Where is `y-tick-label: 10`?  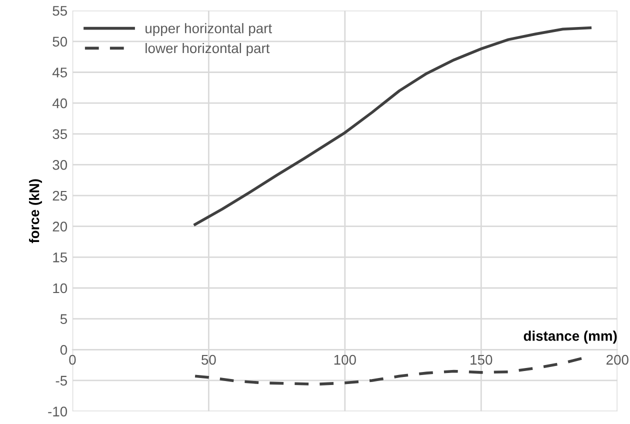 y-tick-label: 10 is located at coordinates (60, 288).